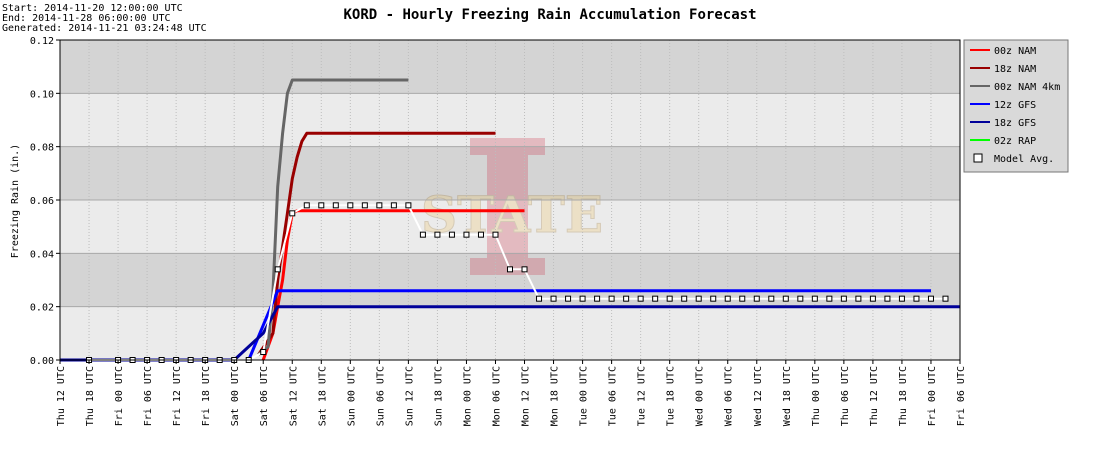 The image size is (1100, 450). I want to click on x-tick-label: Sat 00 UTC, so click(235, 396).